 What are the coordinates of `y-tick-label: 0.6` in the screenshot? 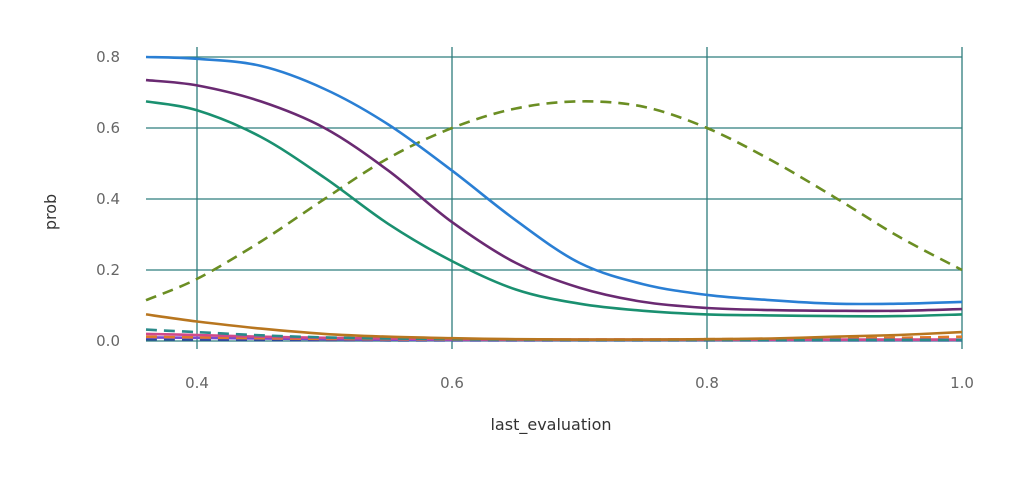 It's located at (108, 128).